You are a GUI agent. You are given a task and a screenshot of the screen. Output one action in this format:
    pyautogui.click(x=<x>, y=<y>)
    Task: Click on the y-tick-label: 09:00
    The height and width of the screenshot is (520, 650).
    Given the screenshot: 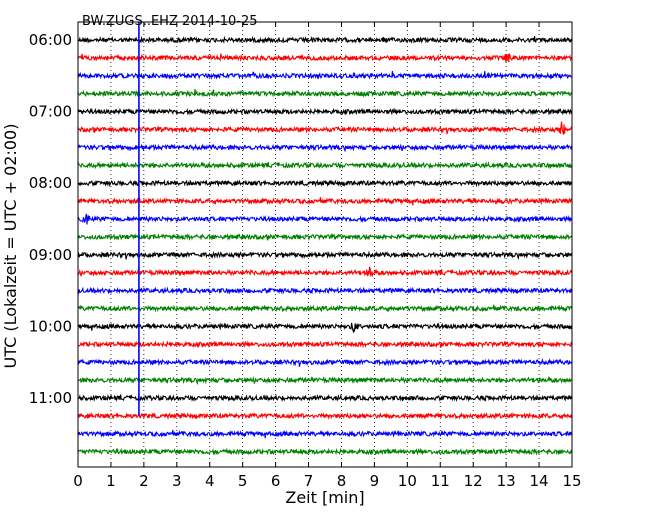 What is the action you would take?
    pyautogui.click(x=50, y=255)
    